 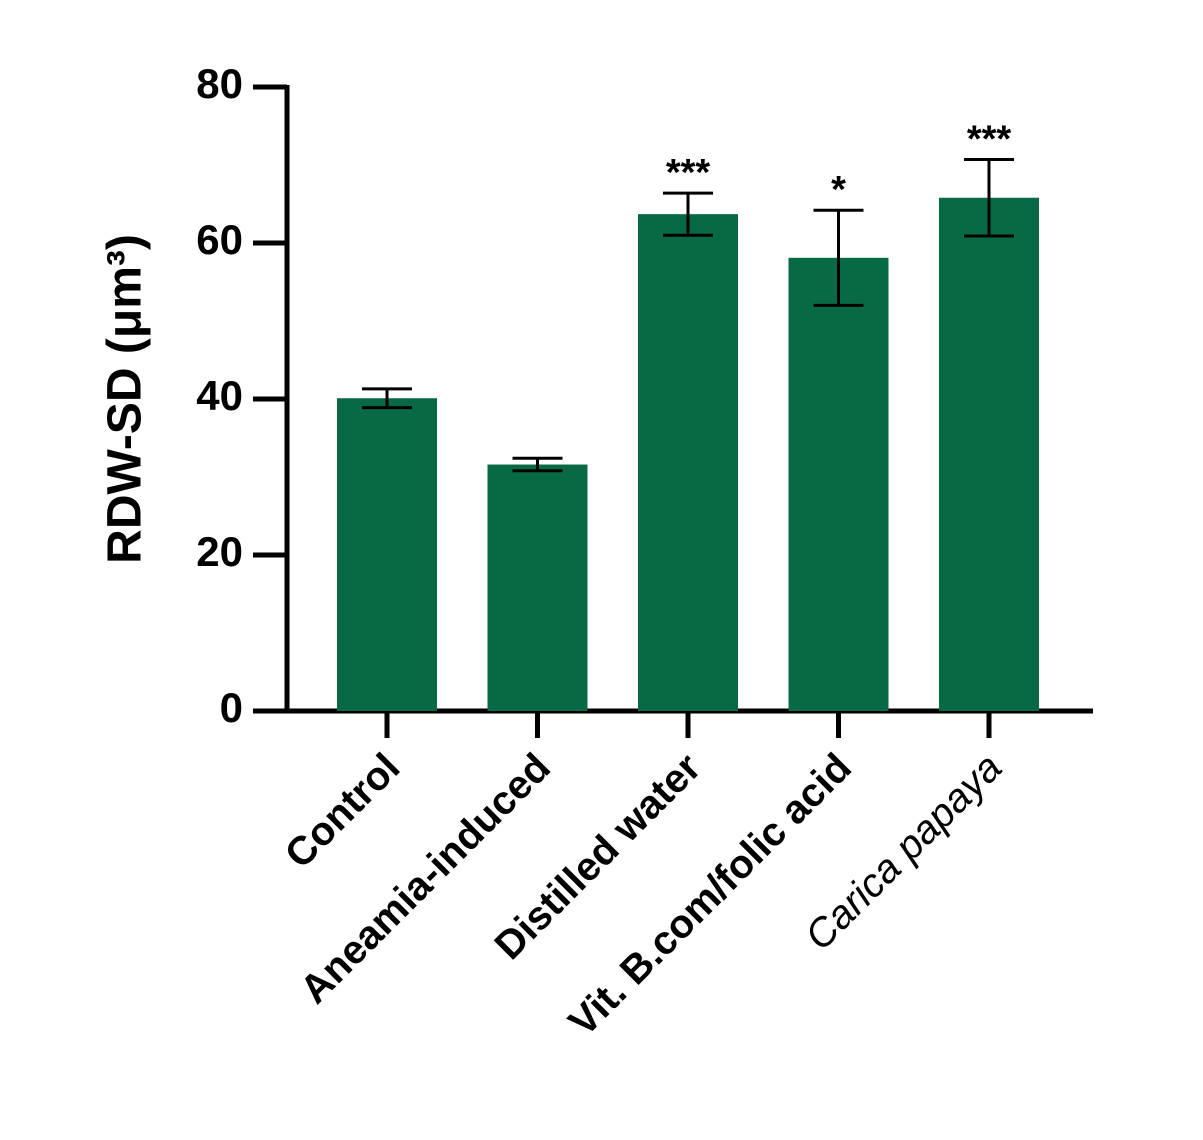 I want to click on x-tick-label: Vit. B.com/folic acid, so click(x=710, y=894).